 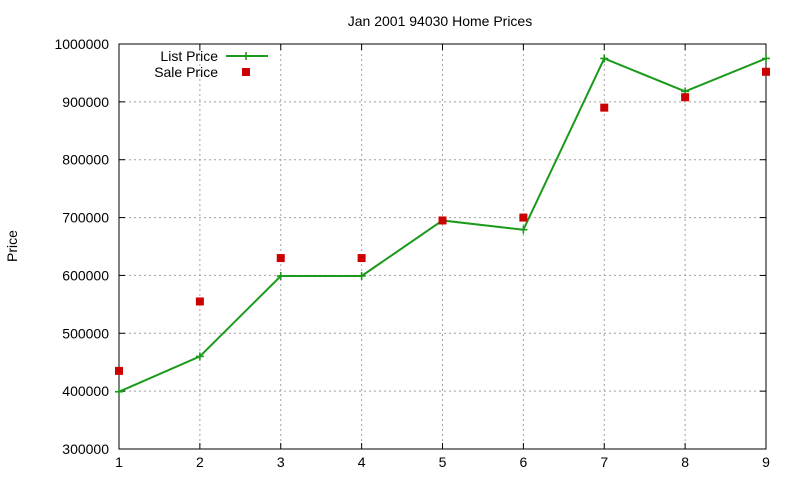 What do you see at coordinates (200, 462) in the screenshot?
I see `x-tick-label: 2` at bounding box center [200, 462].